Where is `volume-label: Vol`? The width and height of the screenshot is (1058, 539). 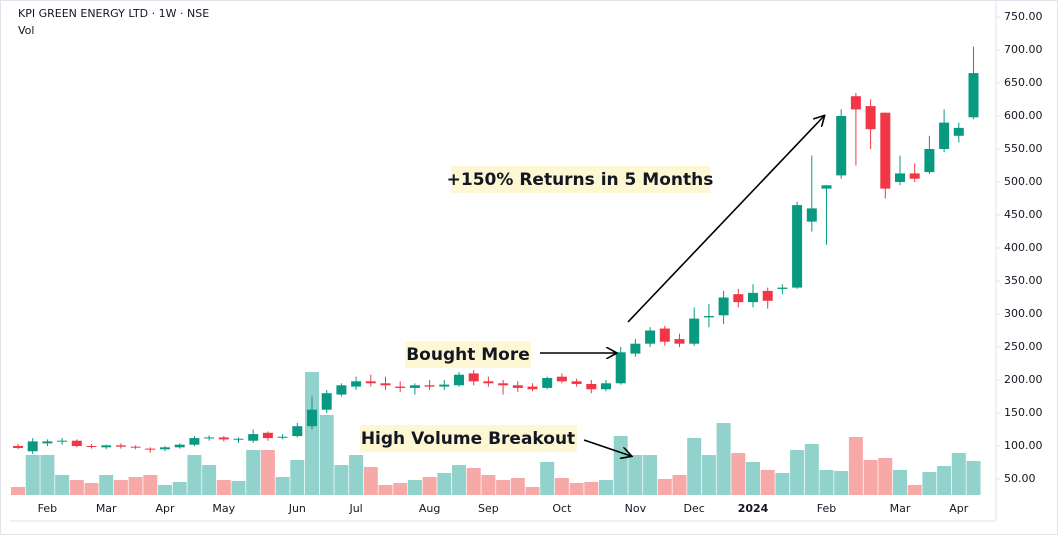 volume-label: Vol is located at coordinates (26, 30).